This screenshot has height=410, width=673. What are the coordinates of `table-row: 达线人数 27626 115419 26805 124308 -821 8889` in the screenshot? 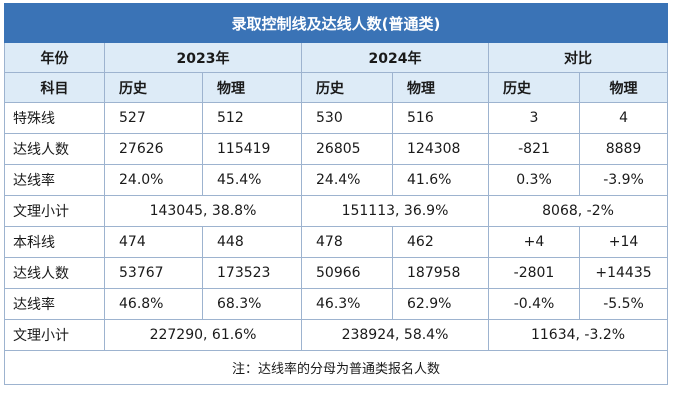 It's located at (336, 149).